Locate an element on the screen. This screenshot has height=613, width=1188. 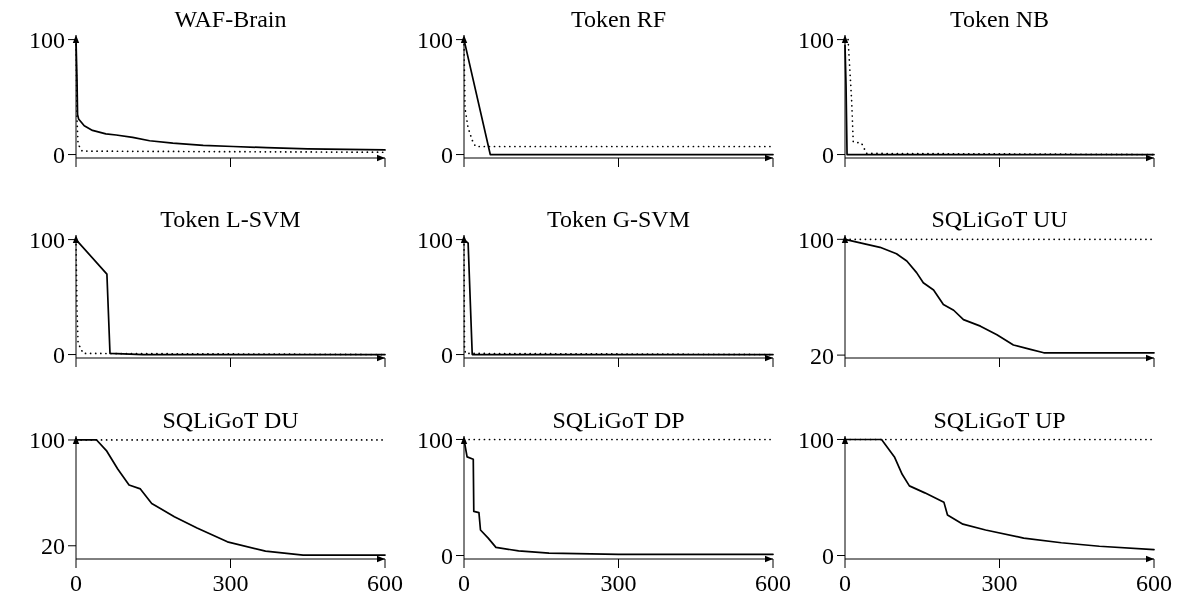
chart-title: Token L-SVM is located at coordinates (230, 219).